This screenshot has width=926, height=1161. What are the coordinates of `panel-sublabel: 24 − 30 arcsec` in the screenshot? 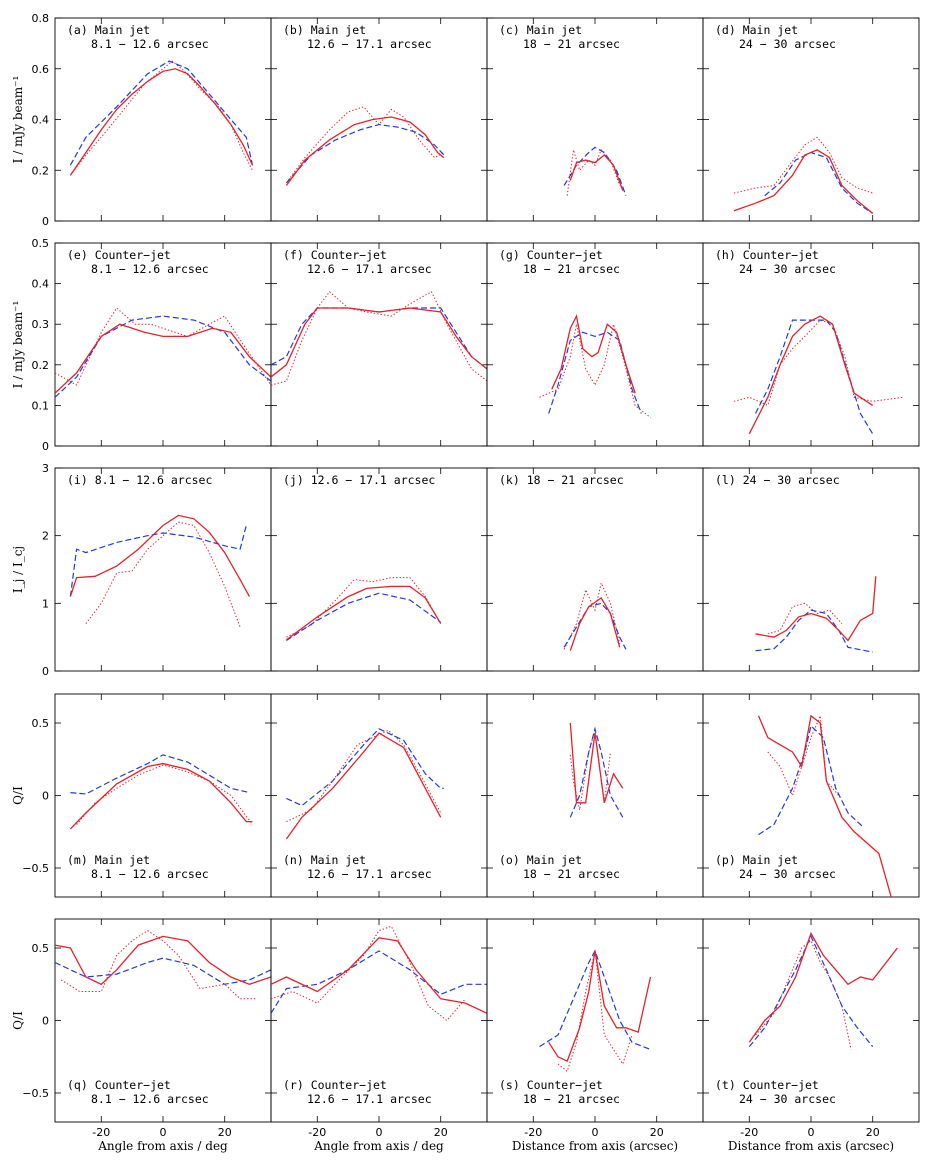 It's located at (787, 874).